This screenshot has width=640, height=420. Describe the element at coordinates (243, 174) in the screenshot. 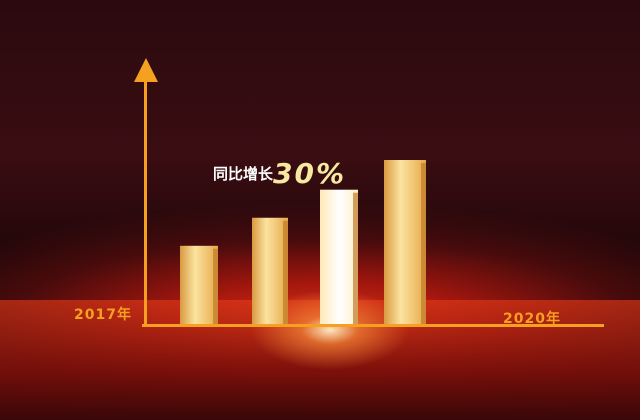

I see `growth-label: 同比增长` at that location.